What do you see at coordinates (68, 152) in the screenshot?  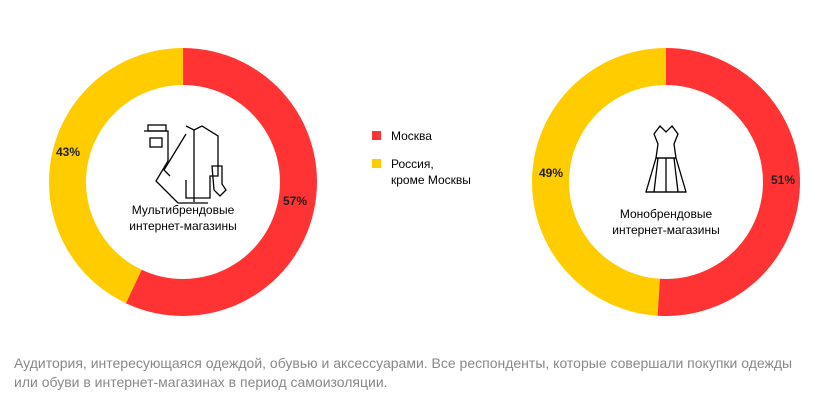 I see `chart1-russia-label: 43%` at bounding box center [68, 152].